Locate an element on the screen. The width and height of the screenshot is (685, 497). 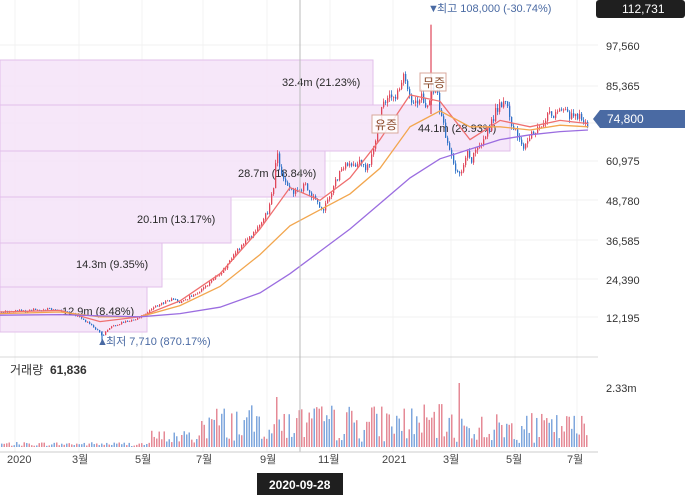
volume-profile-label: 32.4m (21.23%) is located at coordinates (321, 83).